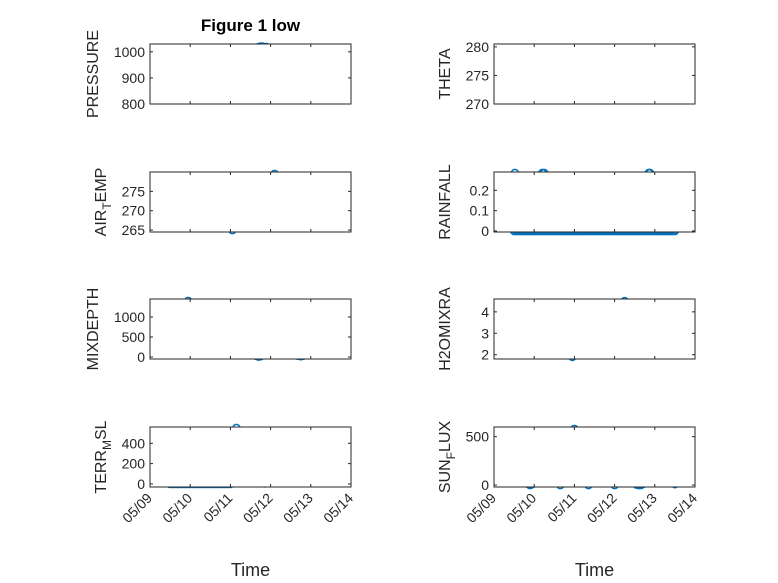 The image size is (778, 583). I want to click on y-axis-label: TERRMSL, so click(103, 456).